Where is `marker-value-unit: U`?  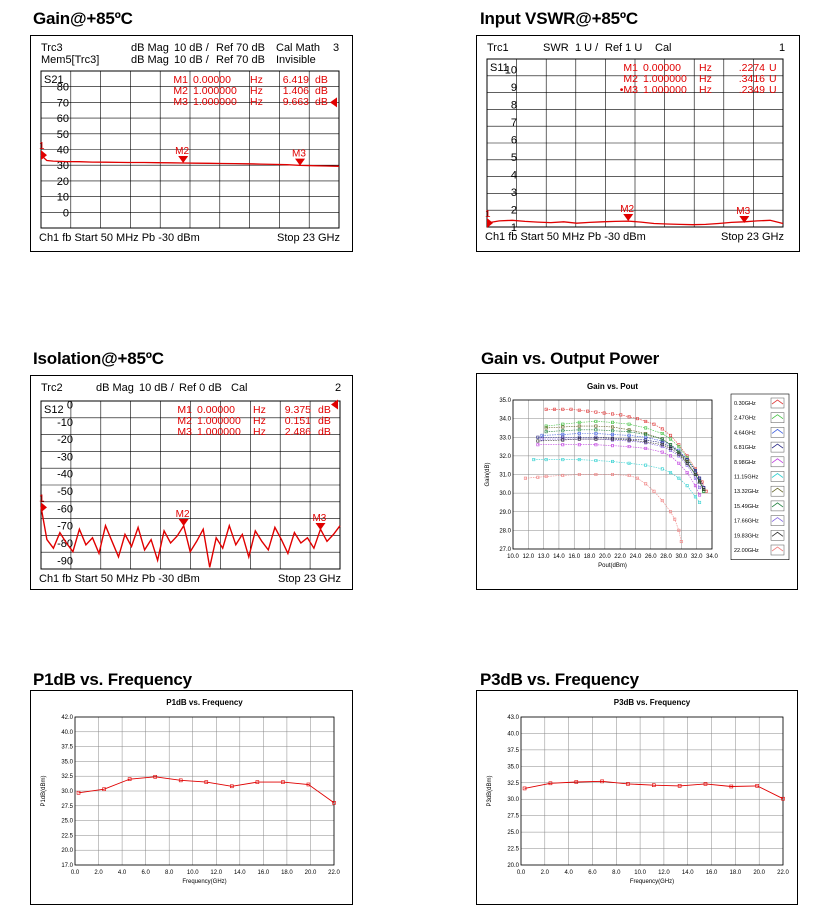 marker-value-unit: U is located at coordinates (773, 90).